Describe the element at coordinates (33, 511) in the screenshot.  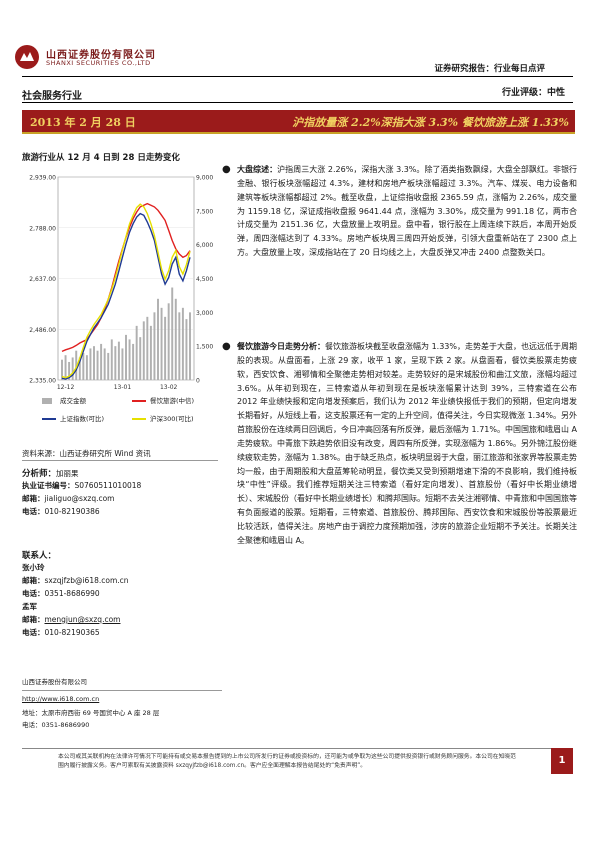
I see `analyst-phone-label: 电话：` at that location.